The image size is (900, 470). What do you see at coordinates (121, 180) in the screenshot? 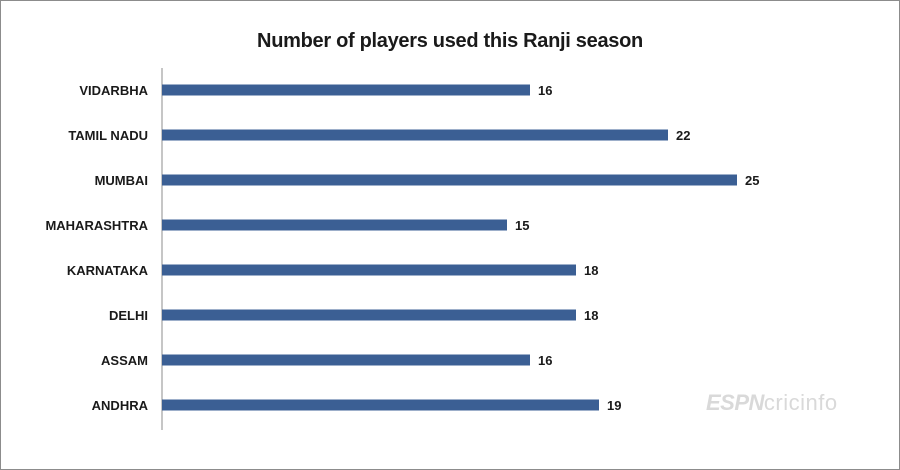
I see `category-label: MUMBAI` at bounding box center [121, 180].